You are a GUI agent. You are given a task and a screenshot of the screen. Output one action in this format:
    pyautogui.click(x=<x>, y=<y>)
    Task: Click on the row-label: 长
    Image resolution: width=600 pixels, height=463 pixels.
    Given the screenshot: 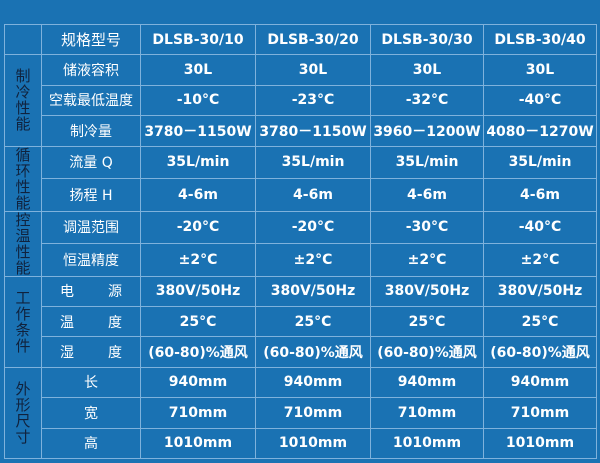 What is the action you would take?
    pyautogui.click(x=91, y=382)
    